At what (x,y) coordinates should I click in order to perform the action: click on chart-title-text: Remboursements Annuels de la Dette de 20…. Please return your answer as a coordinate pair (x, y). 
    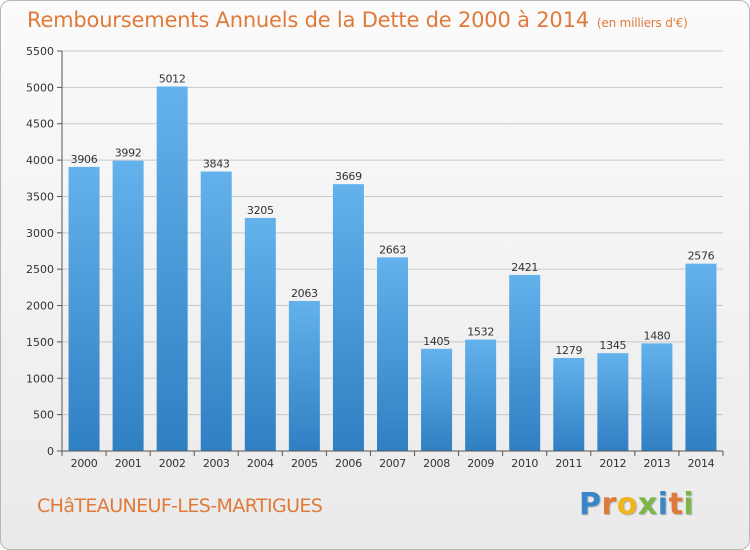
    Looking at the image, I should click on (308, 20).